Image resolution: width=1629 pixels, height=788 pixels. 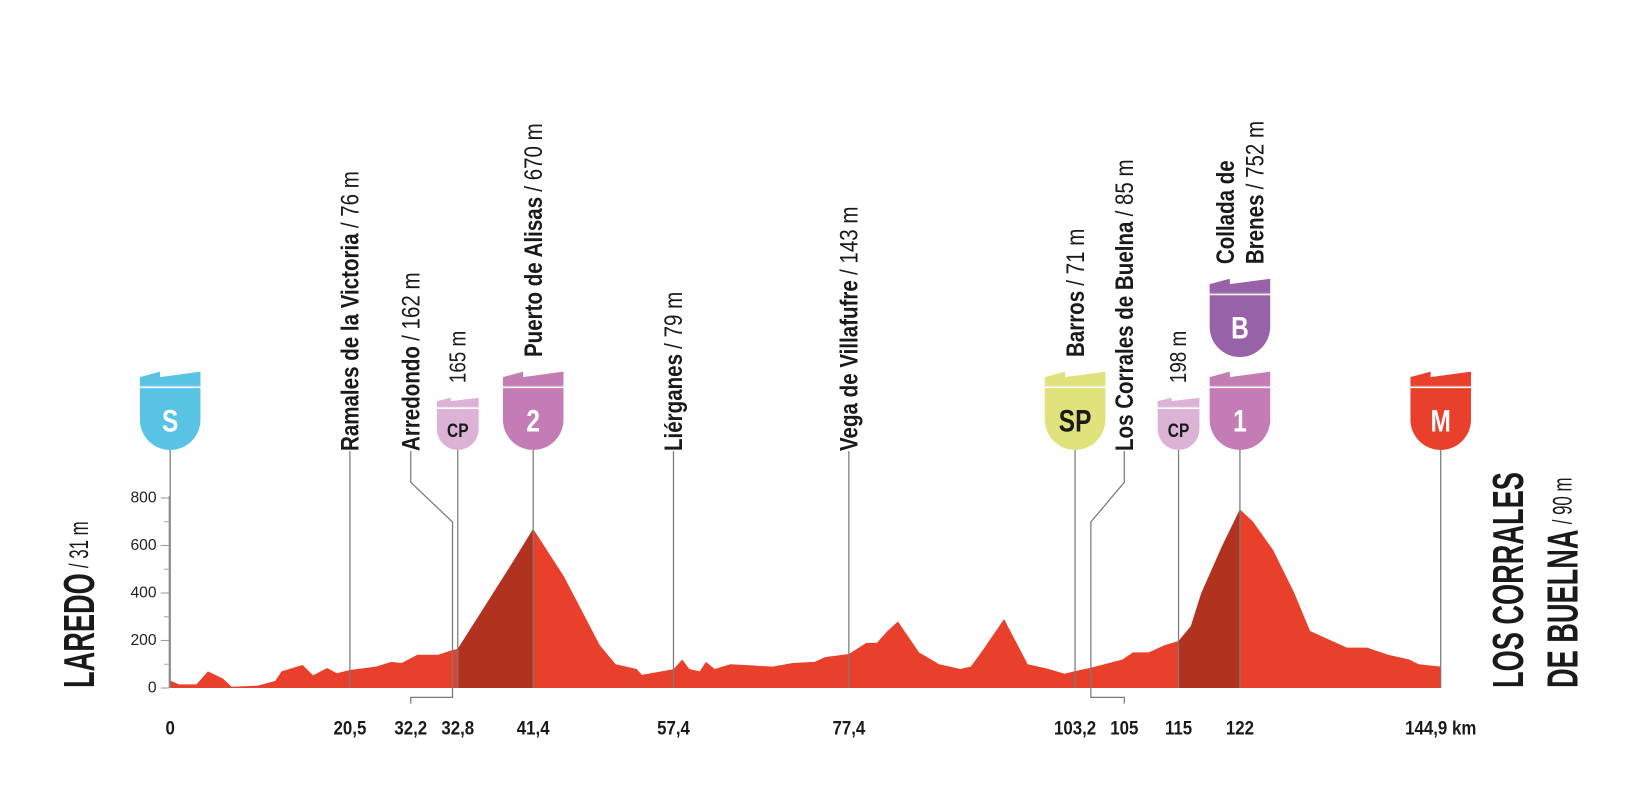 I want to click on waypoint-label: Barros / 71 m, so click(x=1075, y=293).